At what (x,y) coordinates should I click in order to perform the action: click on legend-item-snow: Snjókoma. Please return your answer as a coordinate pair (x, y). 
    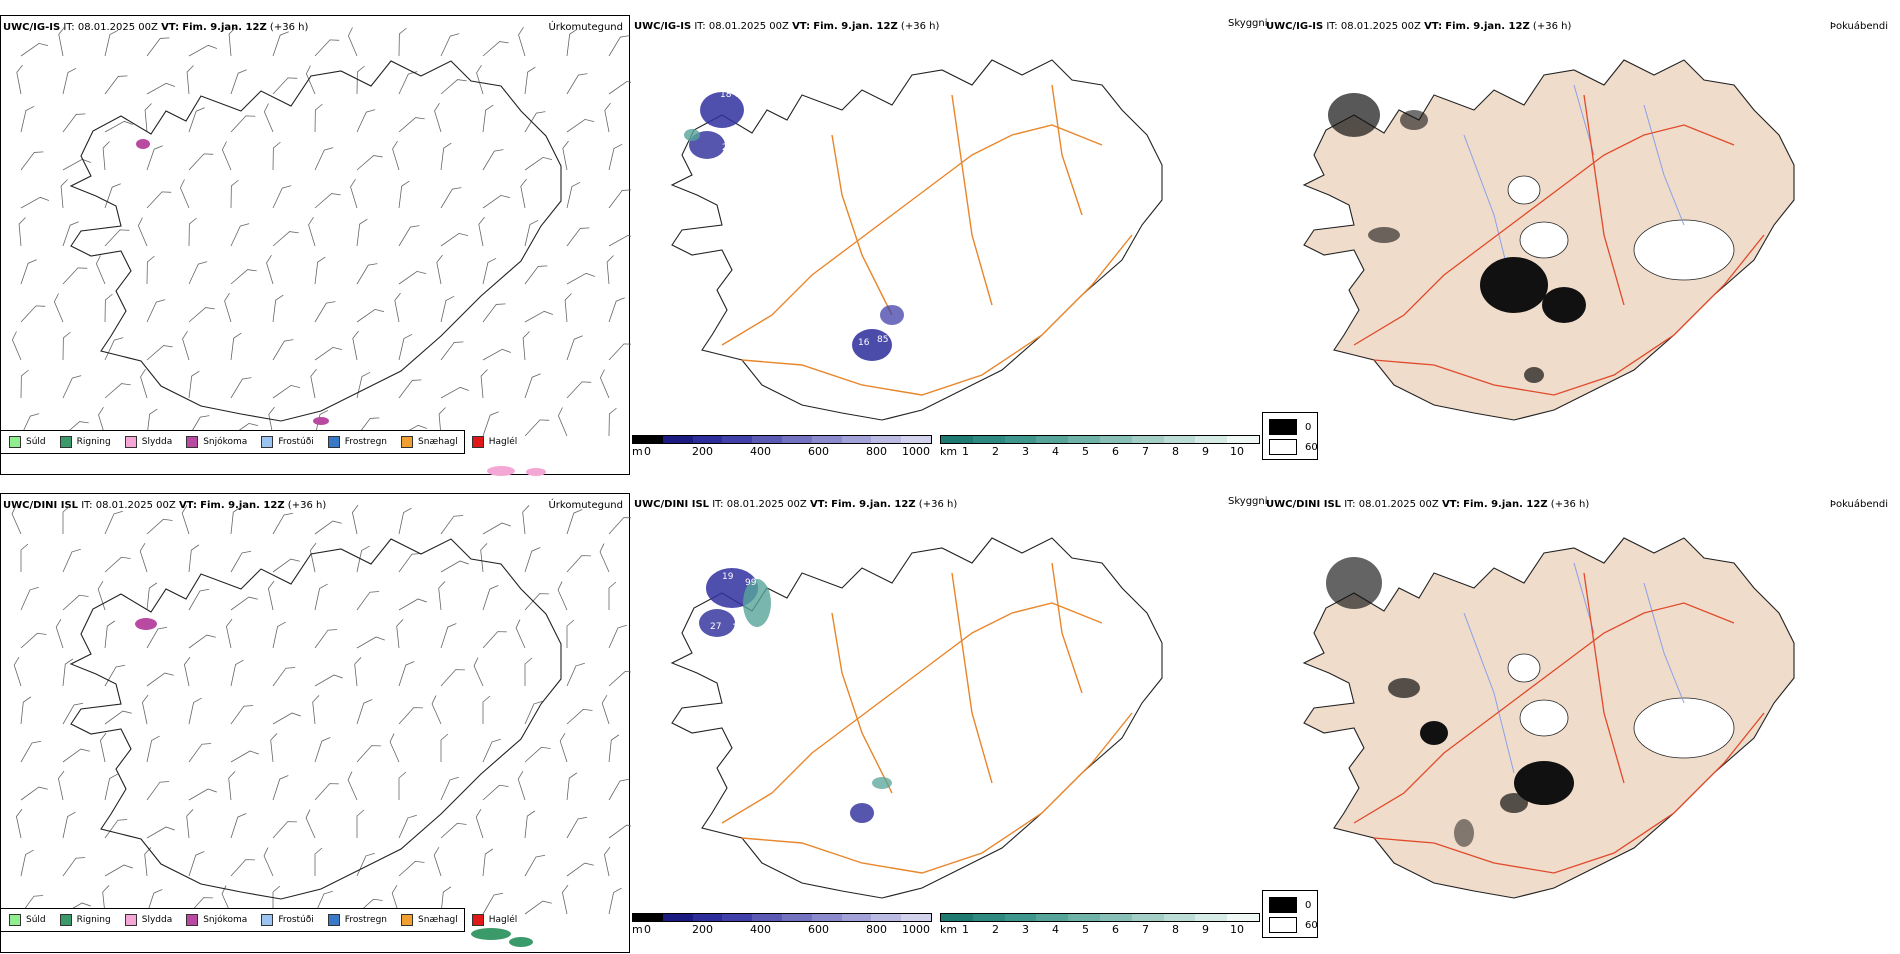
    Looking at the image, I should click on (216, 442).